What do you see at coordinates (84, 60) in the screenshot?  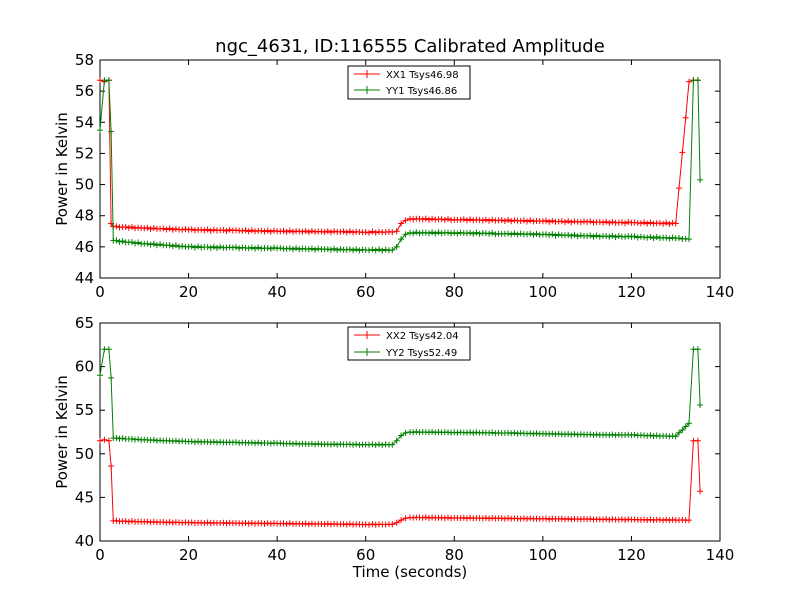 I see `y-tick-label: 58` at bounding box center [84, 60].